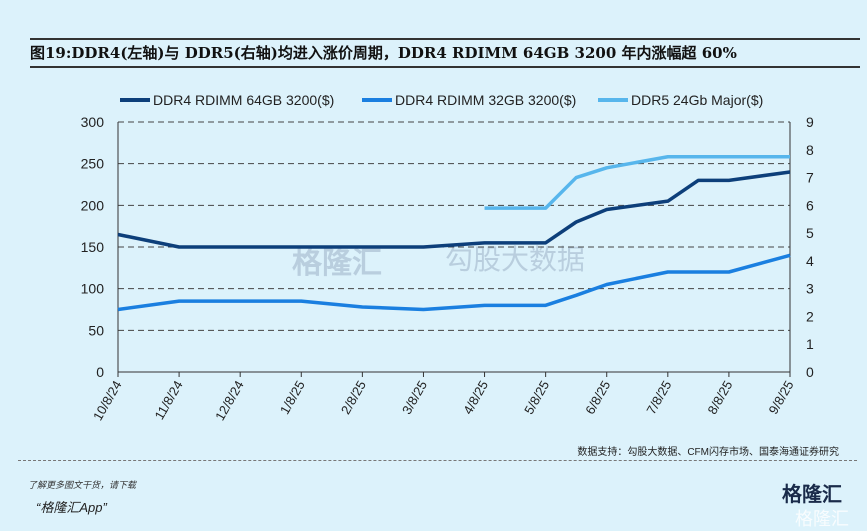  What do you see at coordinates (71, 506) in the screenshot?
I see `app-name: “格隆汇App”` at bounding box center [71, 506].